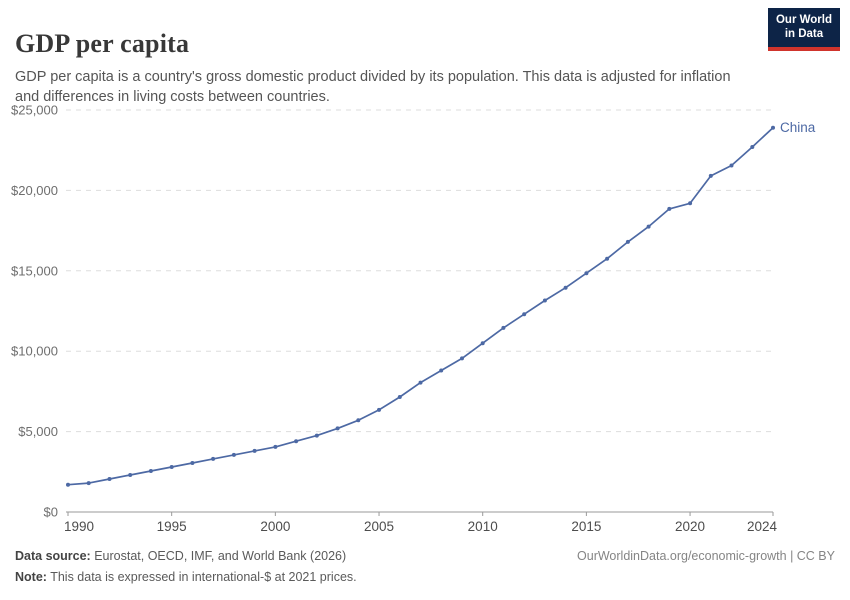 The width and height of the screenshot is (850, 600). I want to click on y-axis-tick-label: $10,000, so click(34, 351).